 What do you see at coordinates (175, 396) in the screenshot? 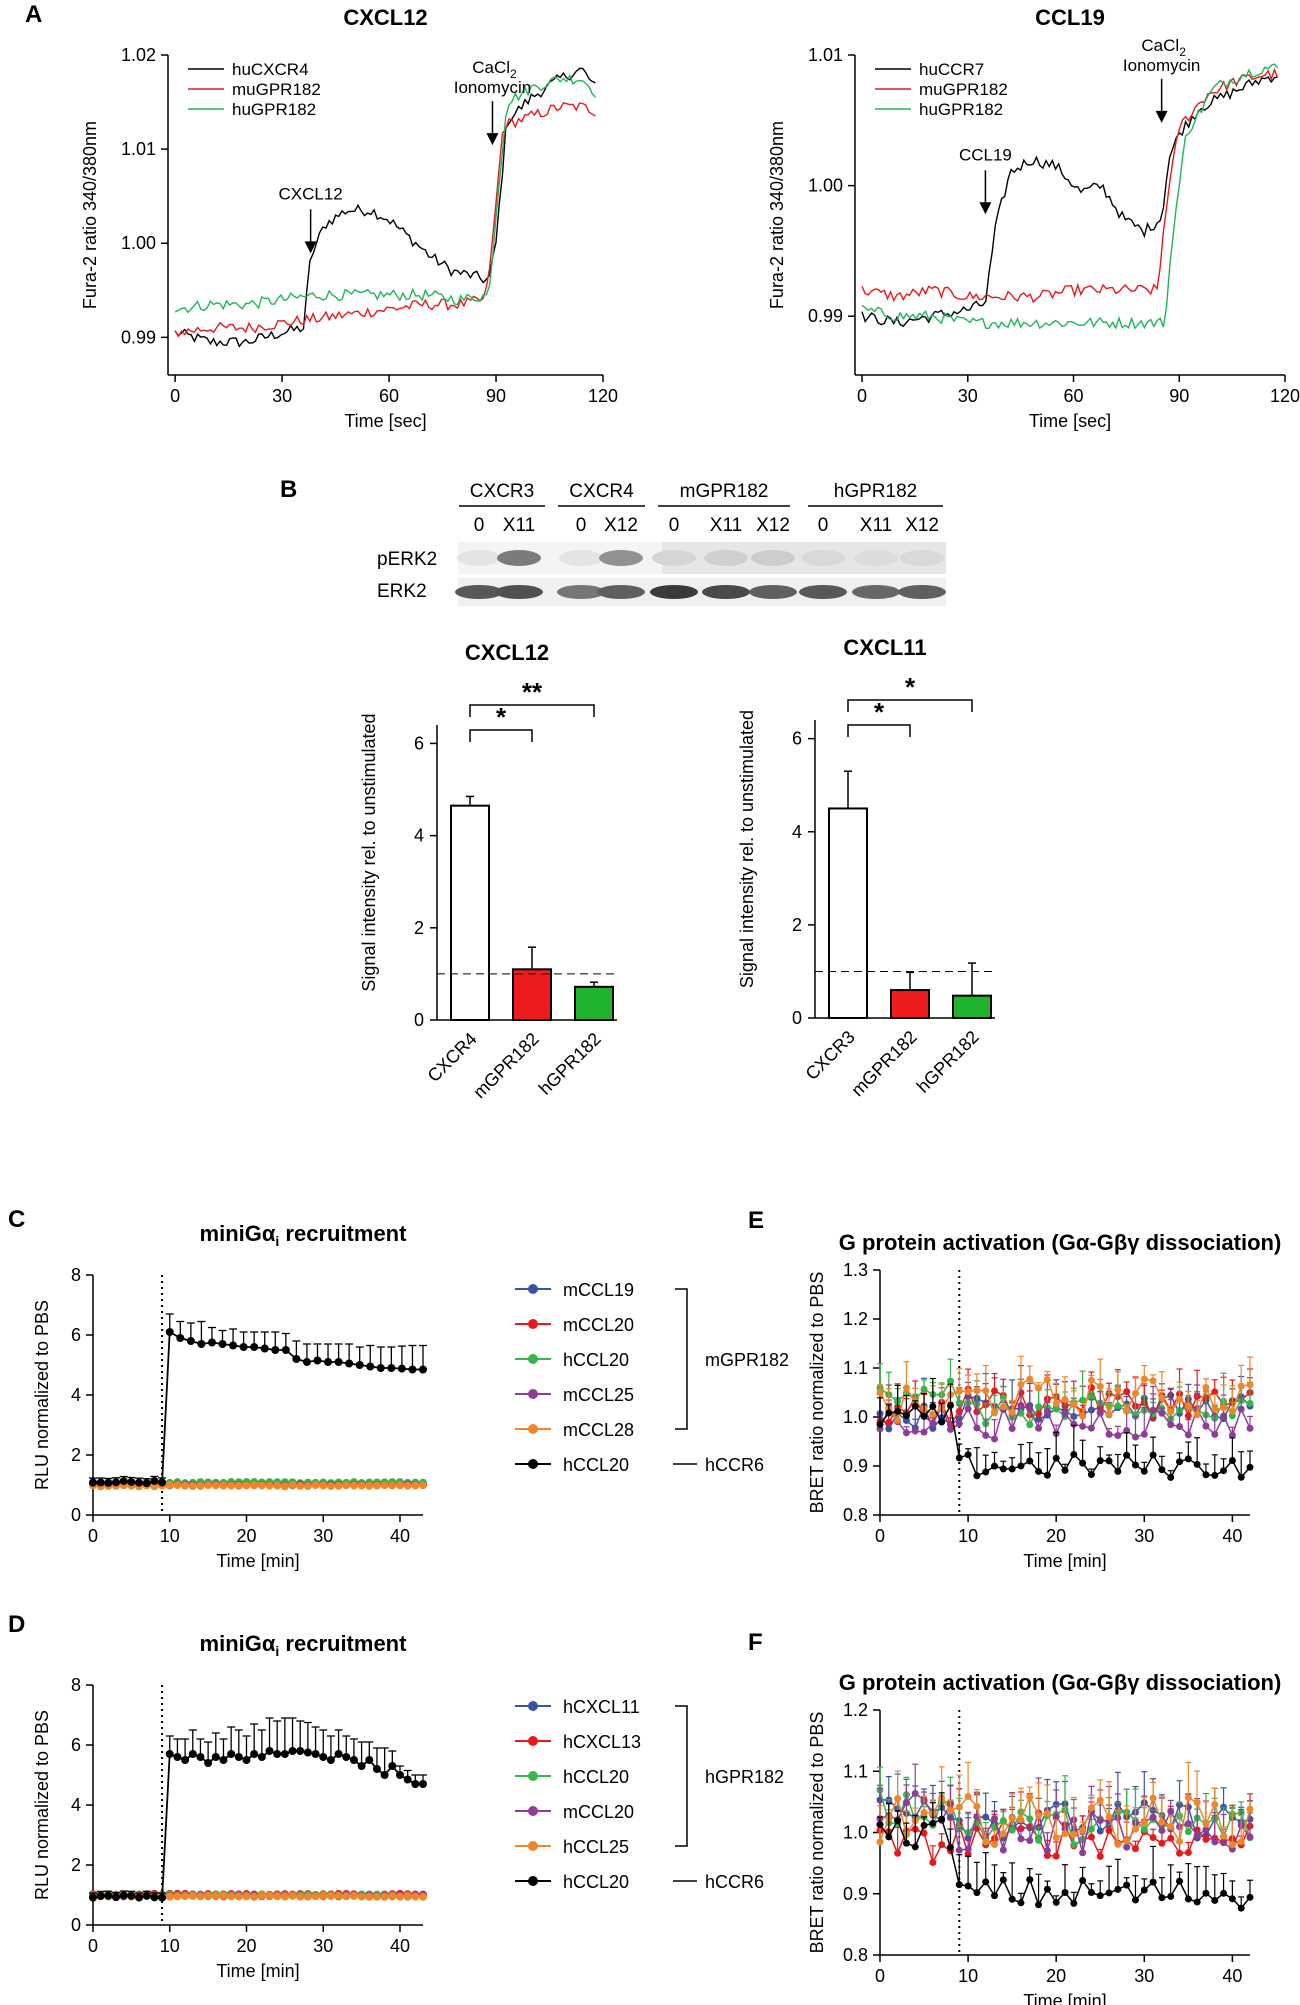
I see `x-tick-label: 0` at bounding box center [175, 396].